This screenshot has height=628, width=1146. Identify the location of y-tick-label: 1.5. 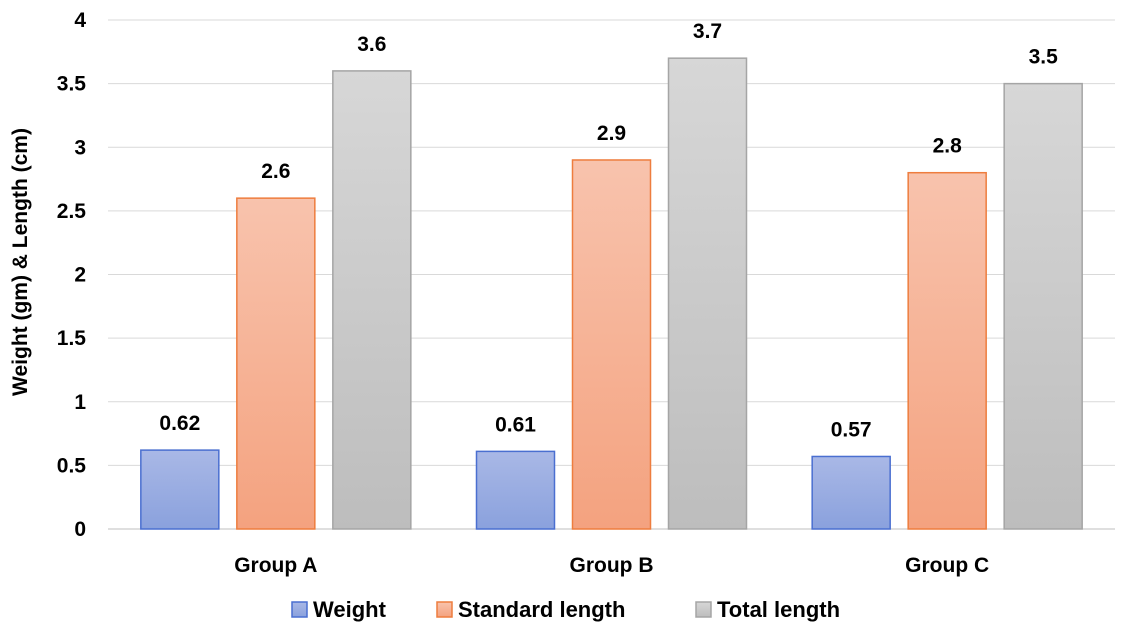
(72, 338).